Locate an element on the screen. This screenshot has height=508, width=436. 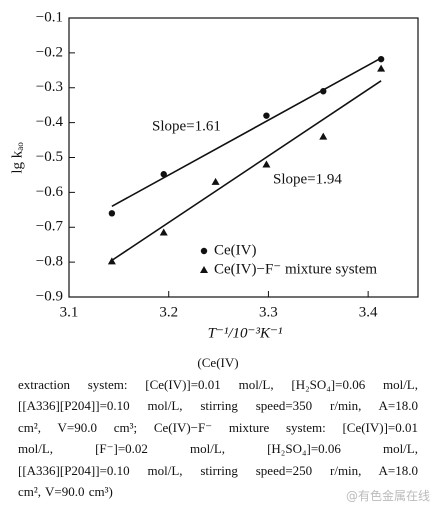
y-tick-label: −0.2 is located at coordinates (49, 52).